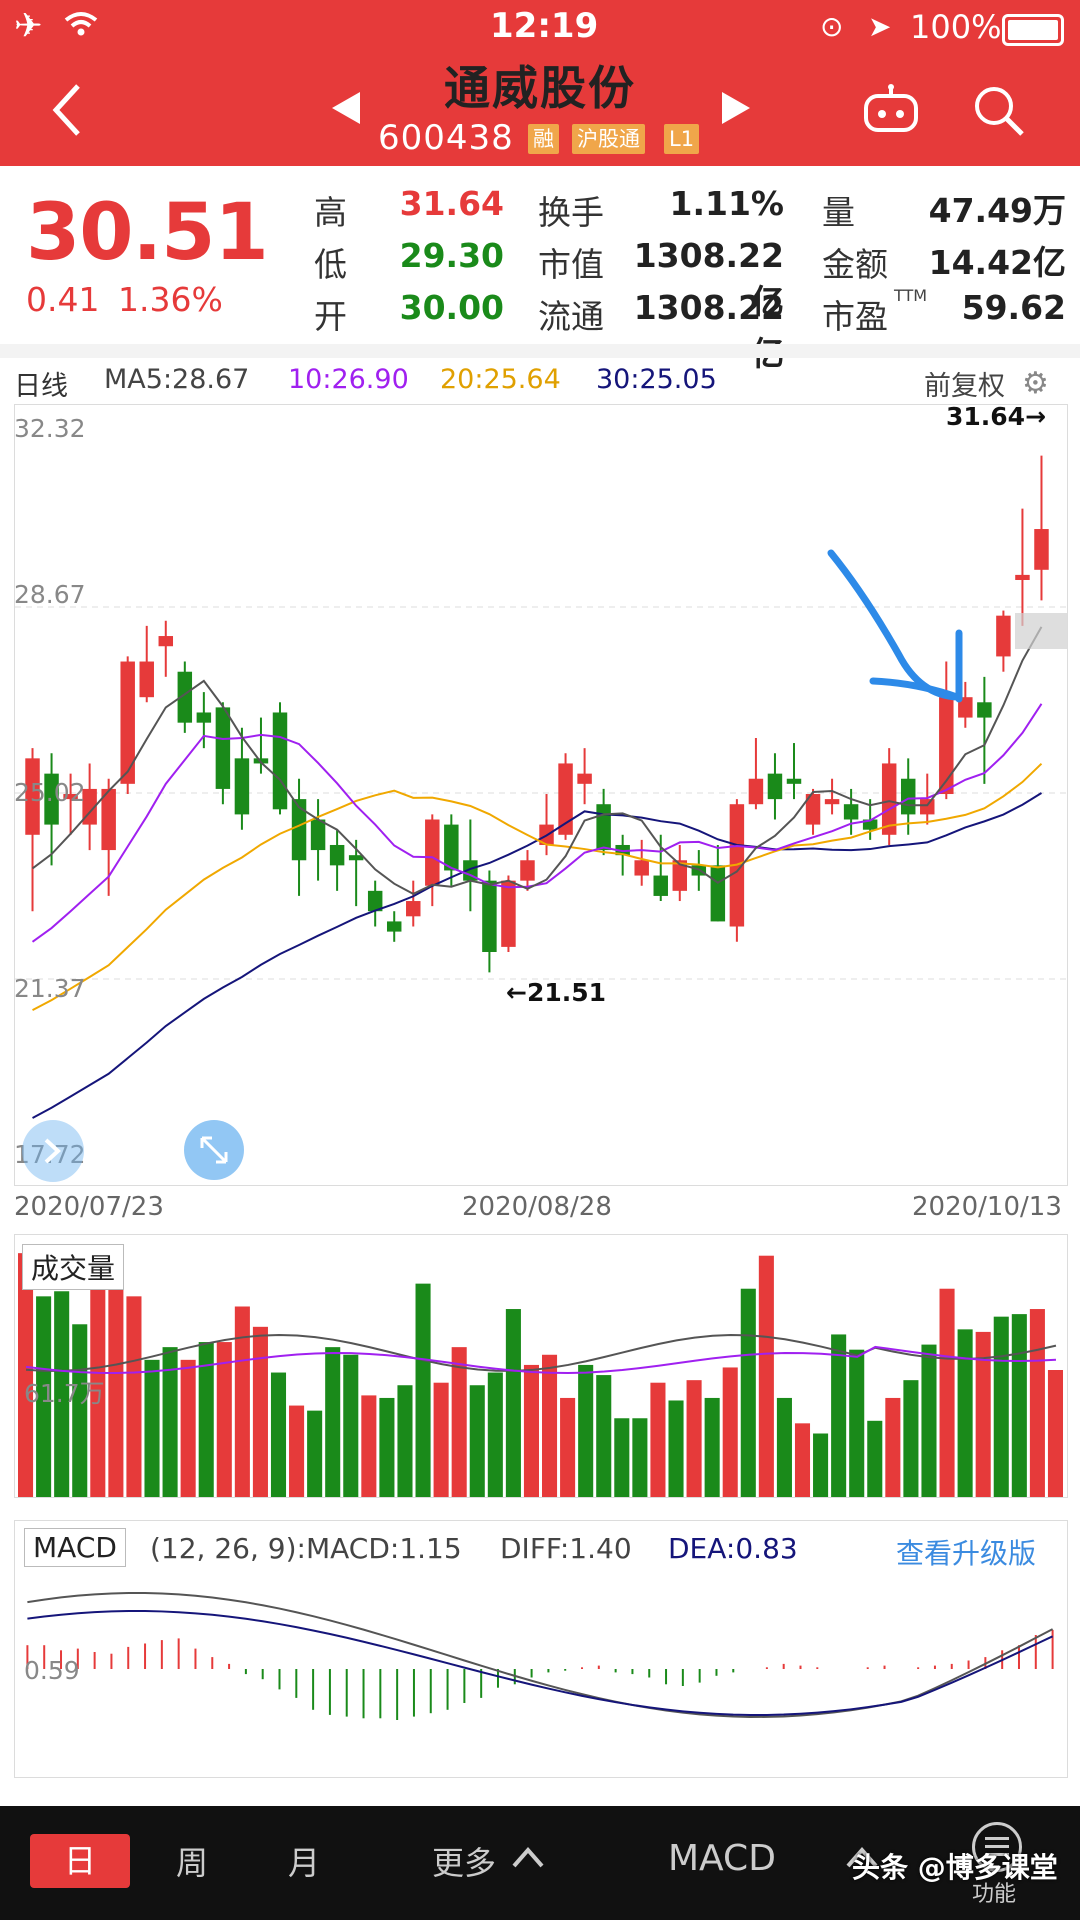 This screenshot has width=1080, height=1920. I want to click on amount-value: 14.42亿, so click(997, 262).